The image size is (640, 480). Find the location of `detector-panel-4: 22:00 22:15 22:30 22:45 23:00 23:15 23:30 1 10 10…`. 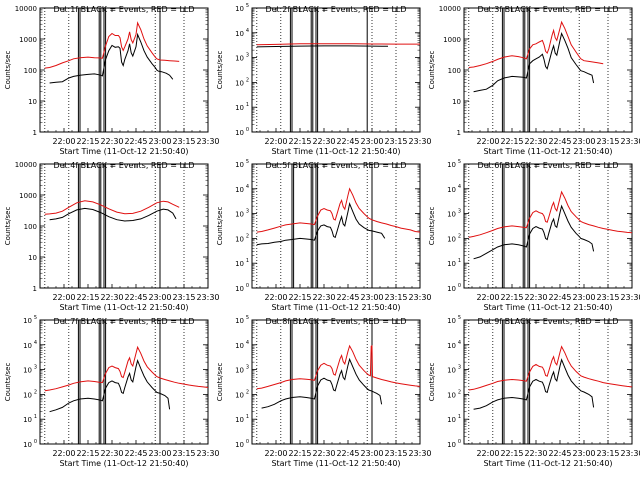

detector-panel-4: 22:00 22:15 22:30 22:45 23:00 23:15 23:30 1 10 10… is located at coordinates (112, 236).